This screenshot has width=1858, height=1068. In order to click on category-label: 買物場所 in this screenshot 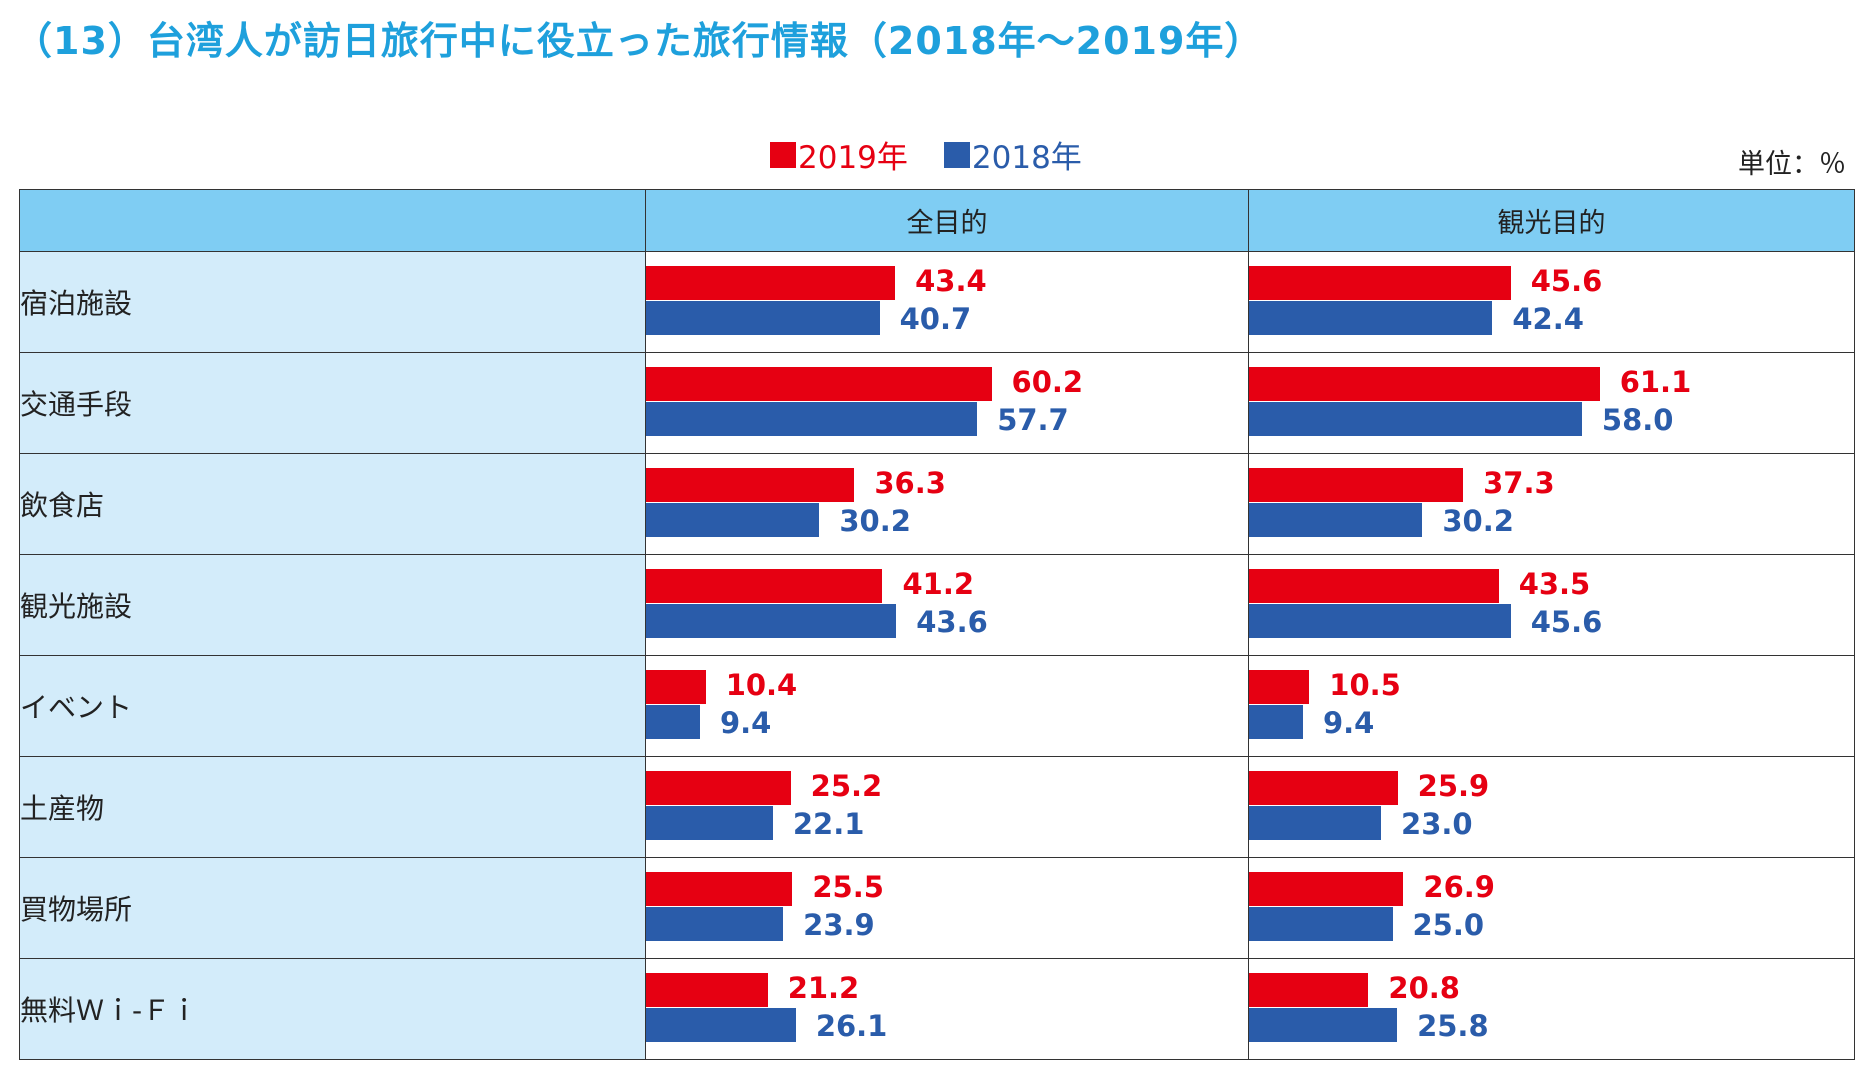, I will do `click(332, 908)`.